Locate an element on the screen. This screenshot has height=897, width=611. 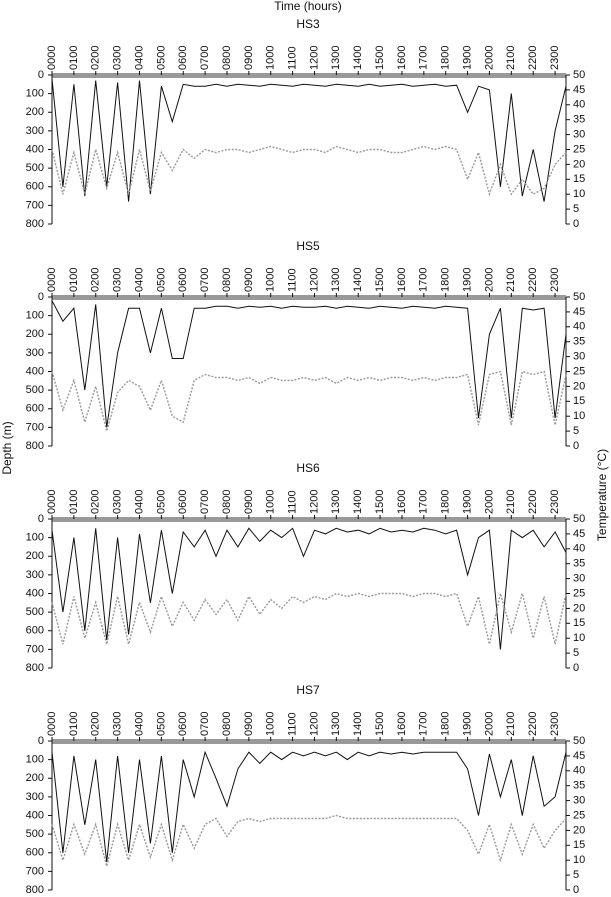
panel-title: HS5 is located at coordinates (308, 246).